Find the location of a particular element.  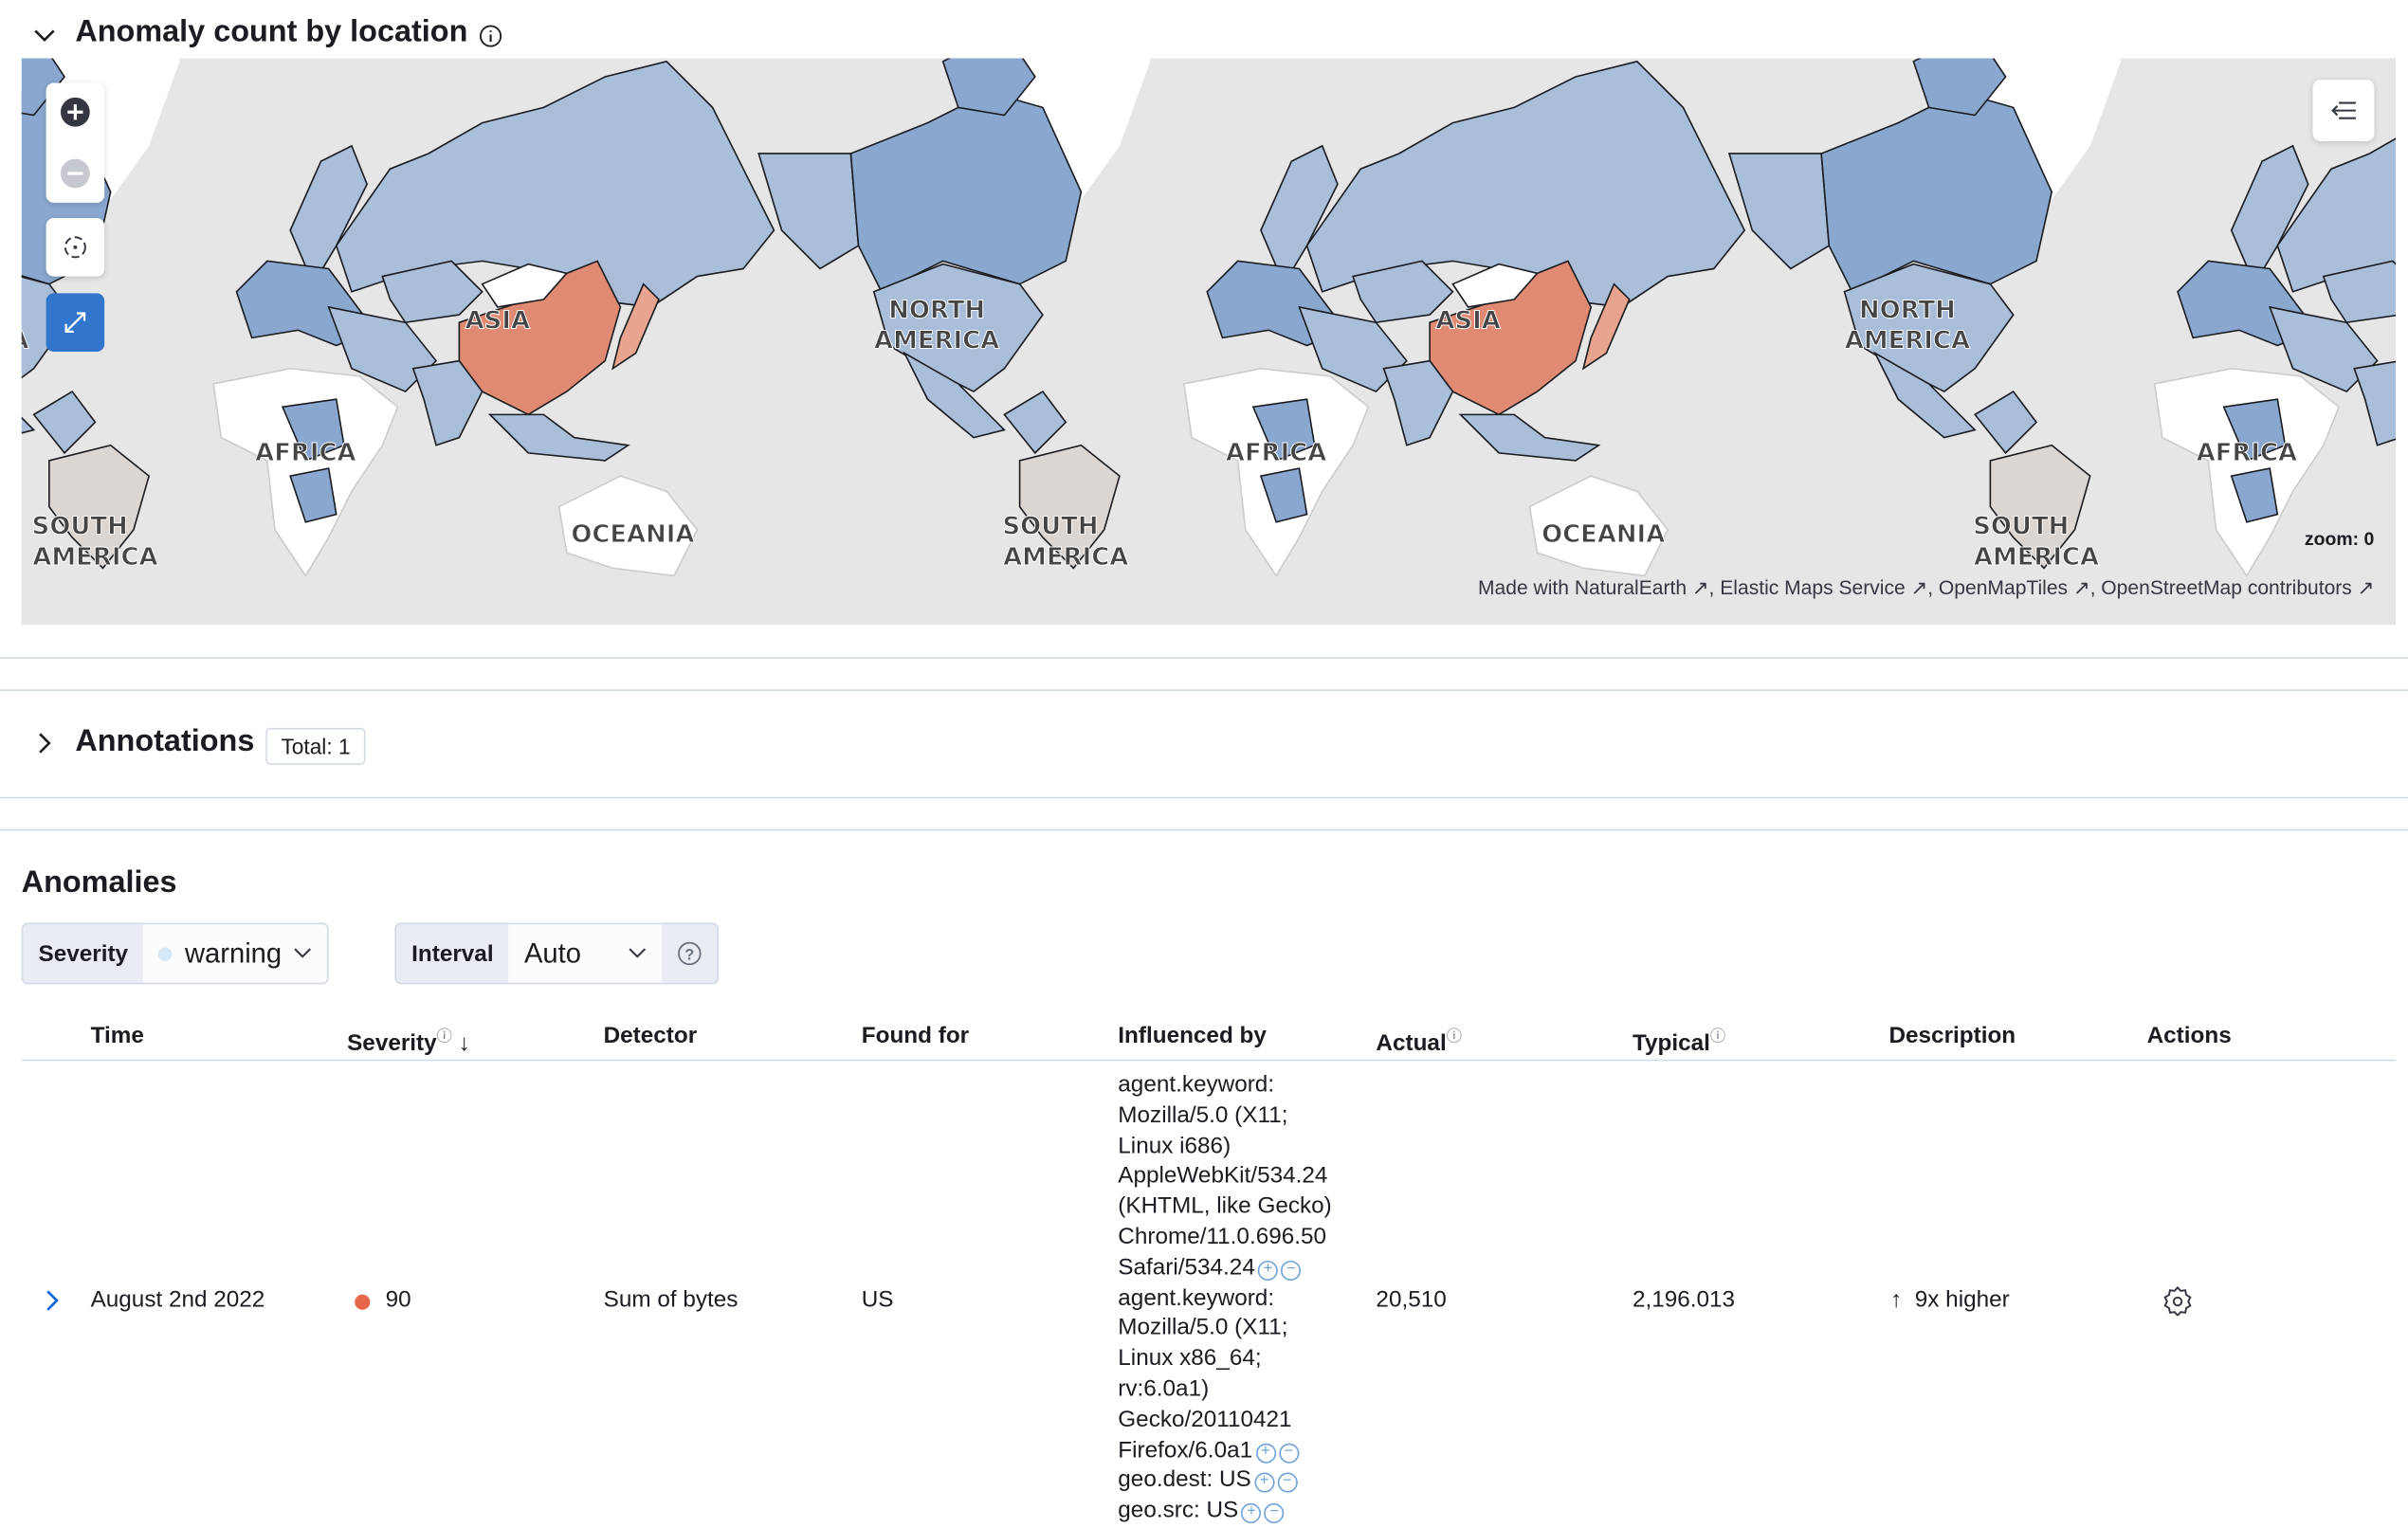

influencer-line: Mozilla/5.0 (X11; is located at coordinates (1240, 1116).